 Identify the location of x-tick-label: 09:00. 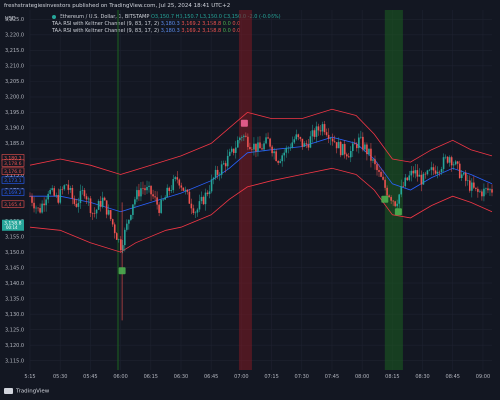
(483, 377).